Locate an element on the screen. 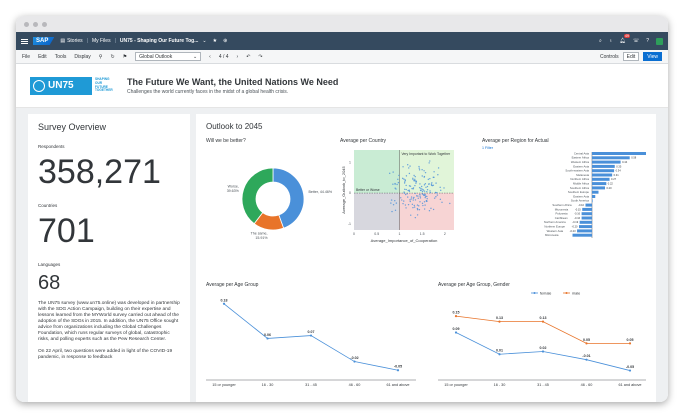  close-window-dot is located at coordinates (26, 24).